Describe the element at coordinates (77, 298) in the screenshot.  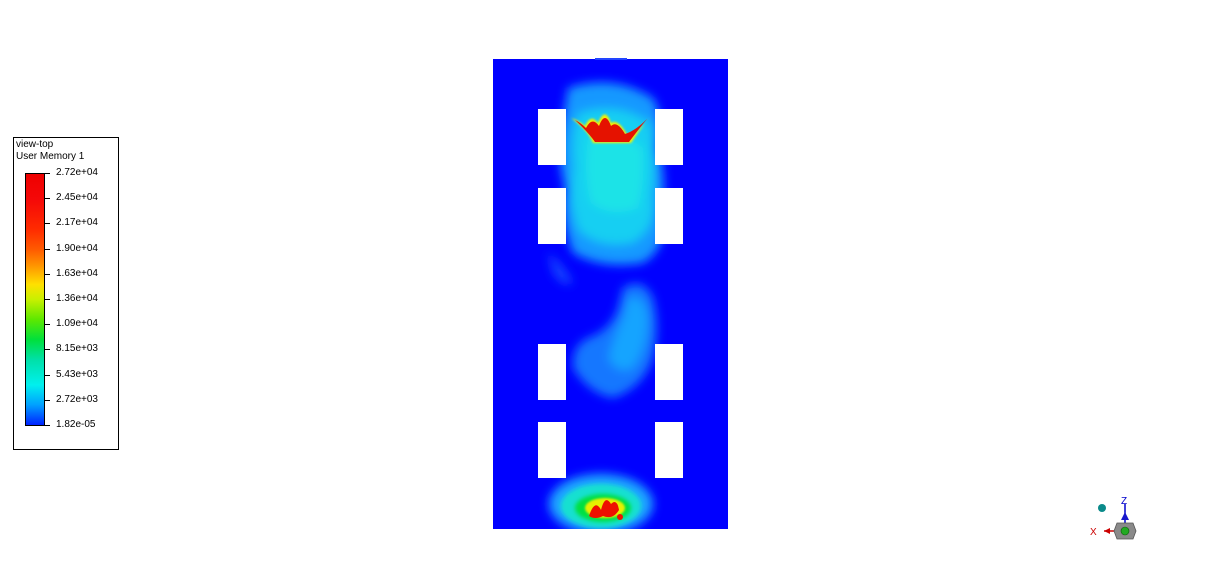
I see `legend-tick-label: 1.36e+04` at that location.